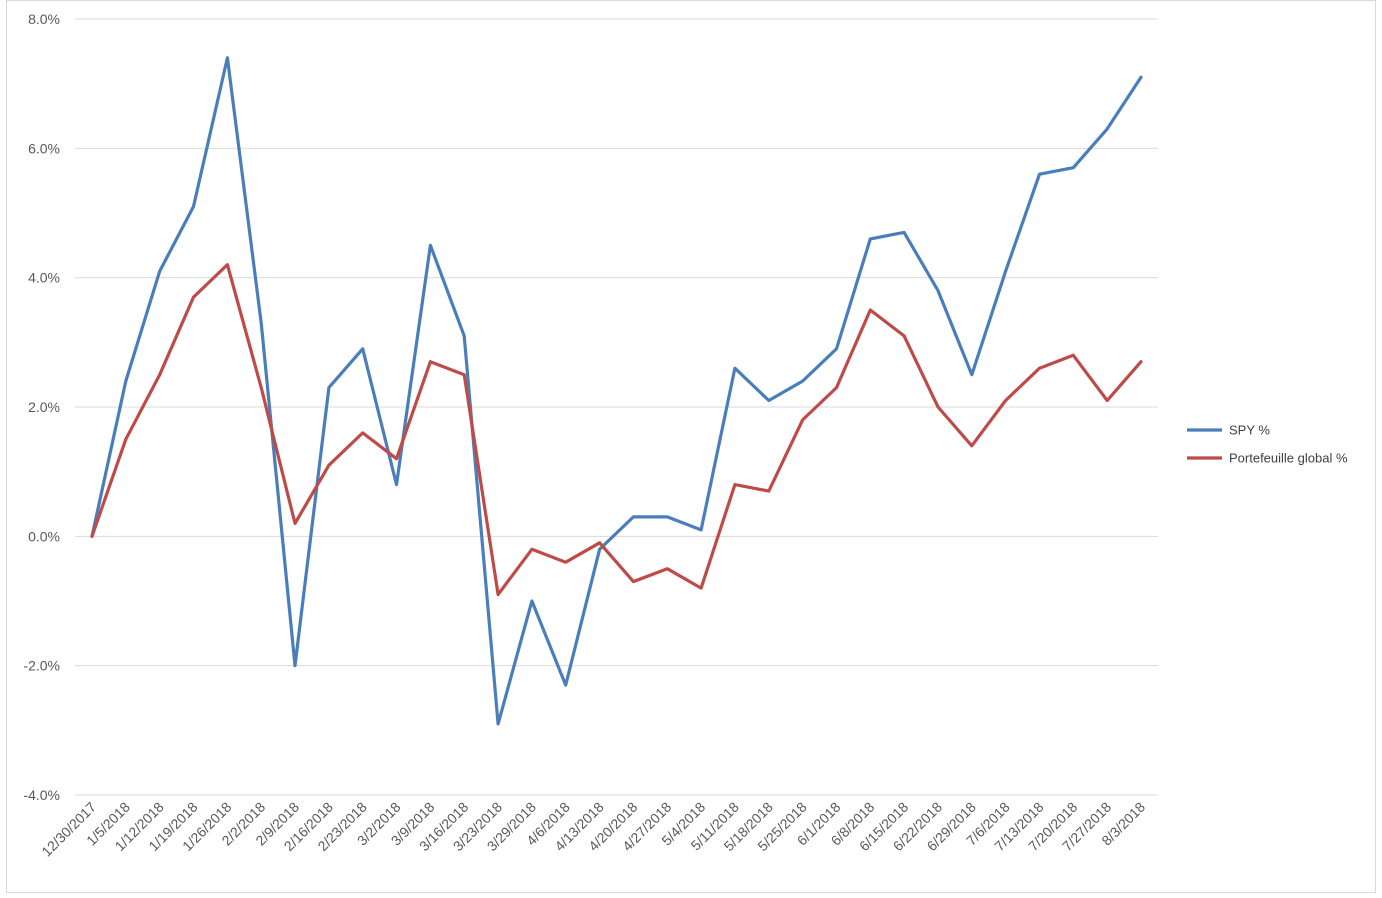 The height and width of the screenshot is (898, 1382). I want to click on y-axis-ticks: -4.0% -2.0% 0.0% 2.0% 4.0% 6.0% 8.0%, so click(41, 407).